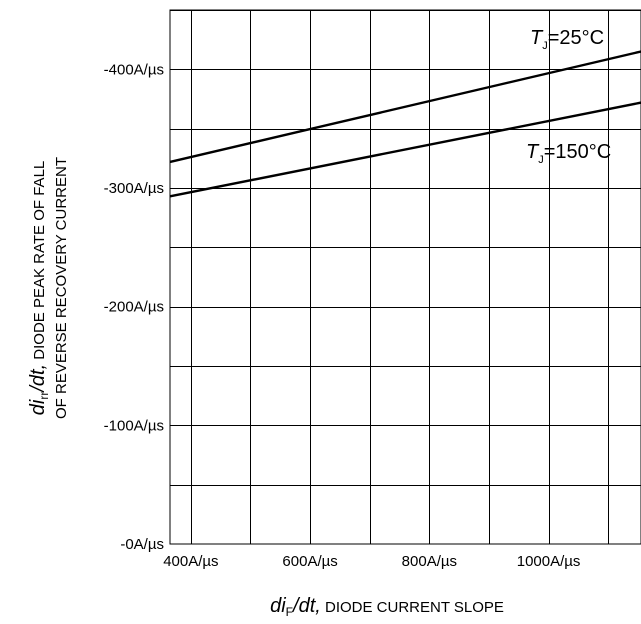 The height and width of the screenshot is (624, 641). Describe the element at coordinates (61, 288) in the screenshot. I see `y-axis-title-line2: OF REVERSE RECOVERY CURRENT` at that location.